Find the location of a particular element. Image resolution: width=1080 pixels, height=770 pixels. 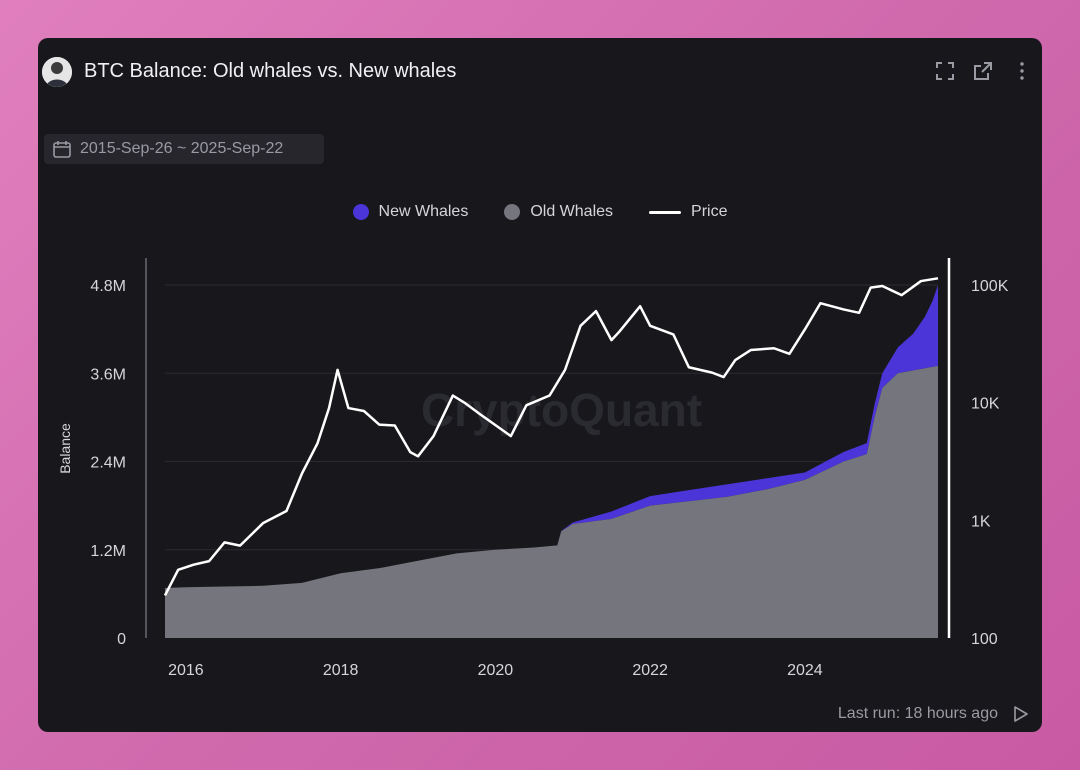

more-options-icon is located at coordinates (1022, 71).